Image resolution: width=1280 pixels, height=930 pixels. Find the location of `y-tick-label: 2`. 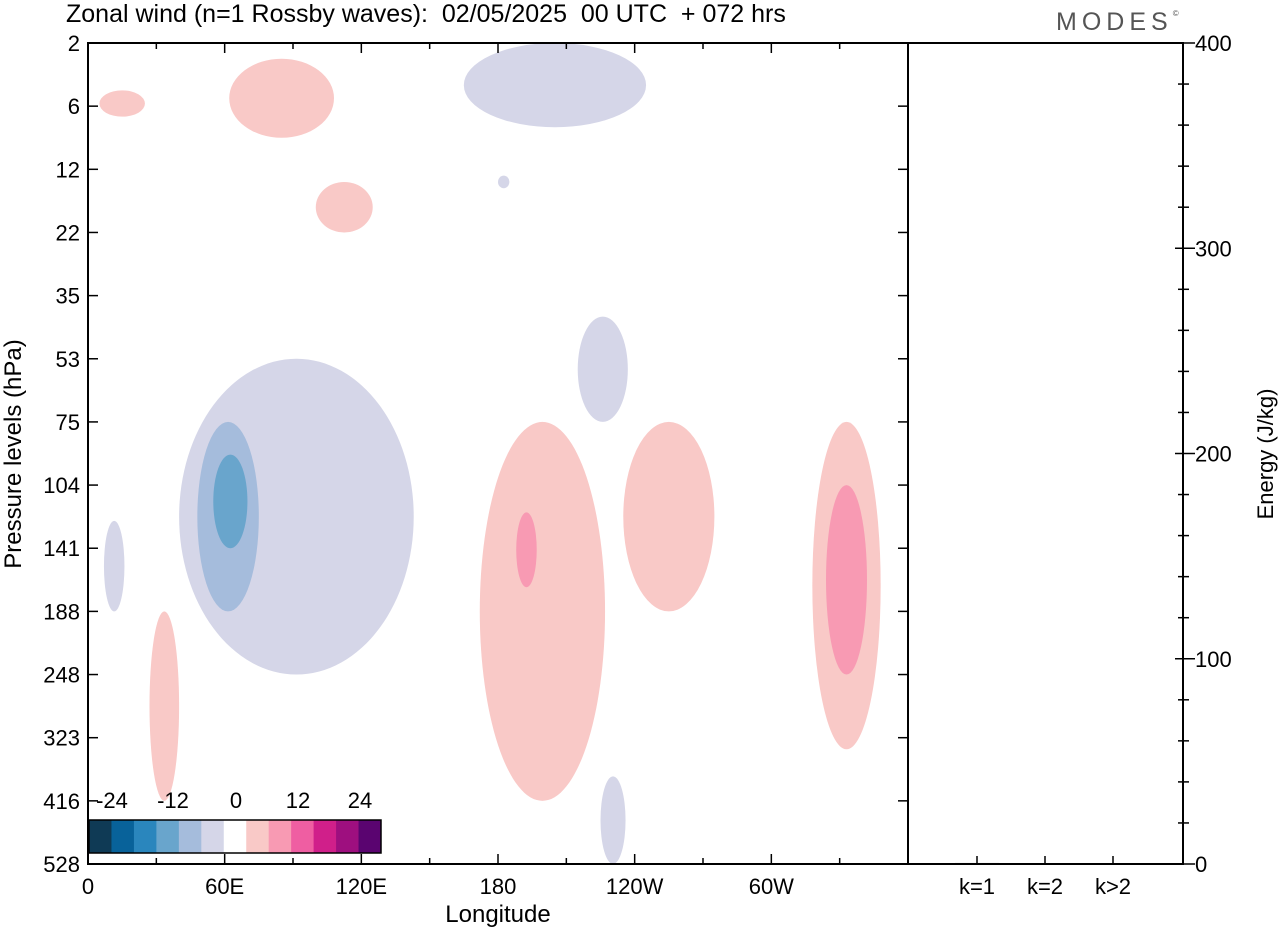

y-tick-label: 2 is located at coordinates (74, 43).